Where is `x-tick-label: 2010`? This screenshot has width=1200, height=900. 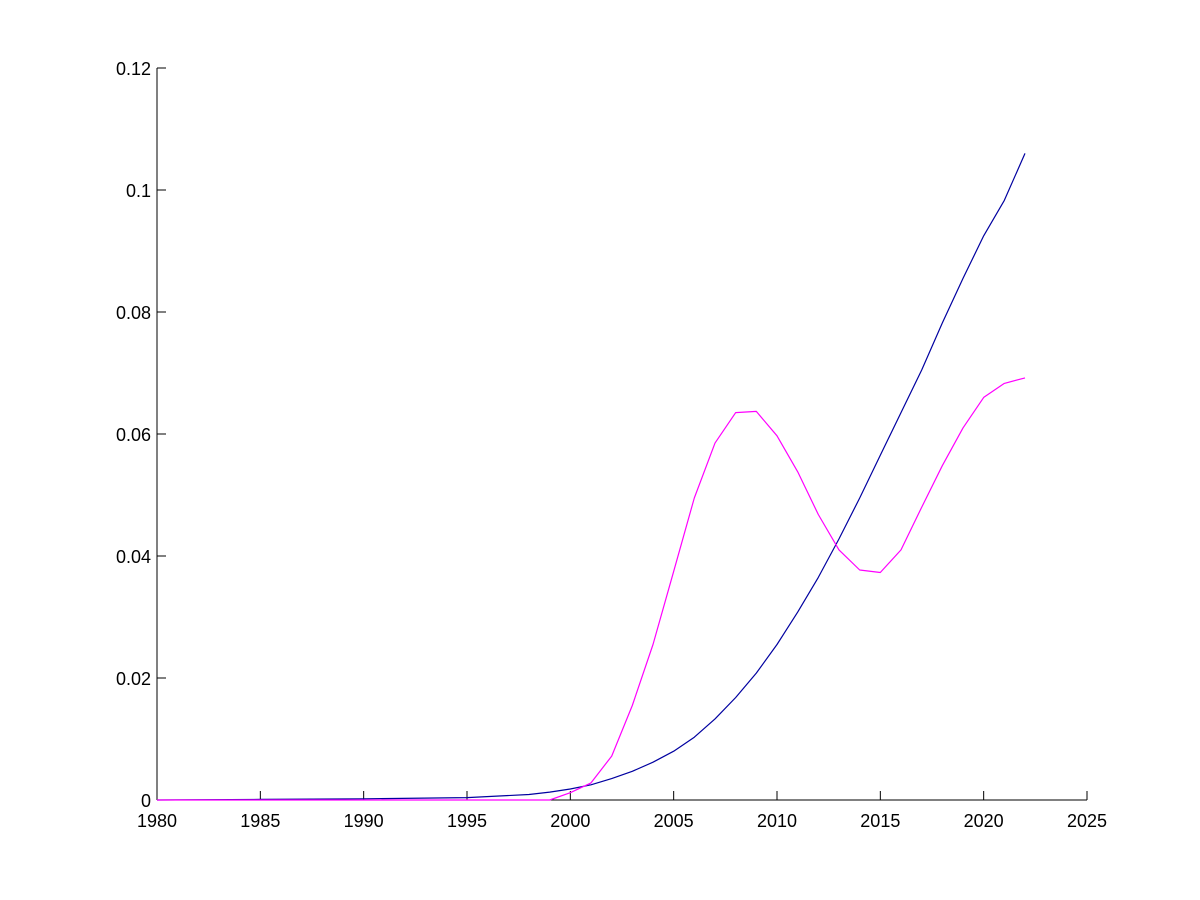 x-tick-label: 2010 is located at coordinates (777, 821).